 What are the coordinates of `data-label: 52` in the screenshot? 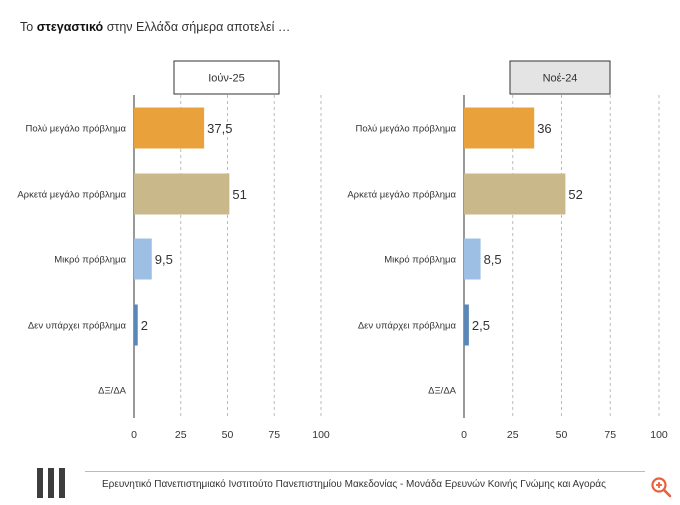 It's located at (575, 194).